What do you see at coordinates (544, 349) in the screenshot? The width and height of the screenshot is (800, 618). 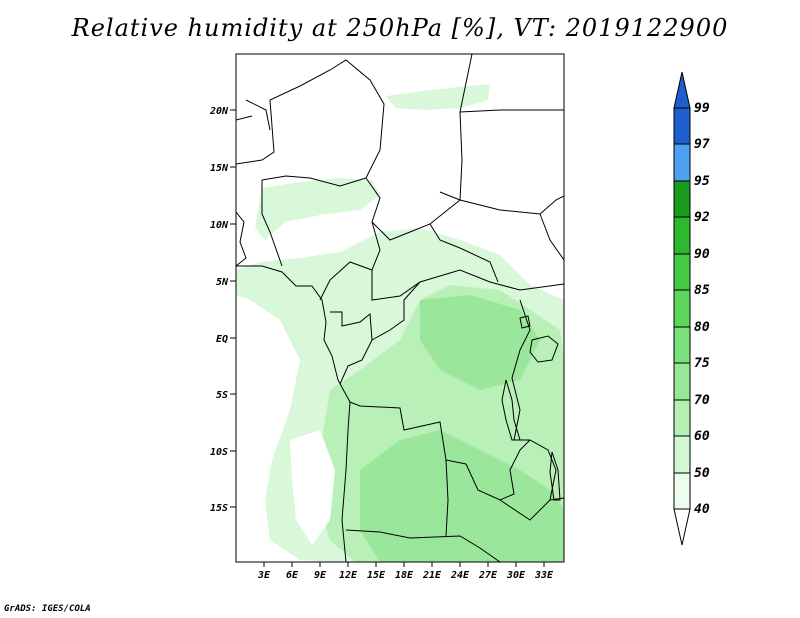 I see `lake-victoria` at bounding box center [544, 349].